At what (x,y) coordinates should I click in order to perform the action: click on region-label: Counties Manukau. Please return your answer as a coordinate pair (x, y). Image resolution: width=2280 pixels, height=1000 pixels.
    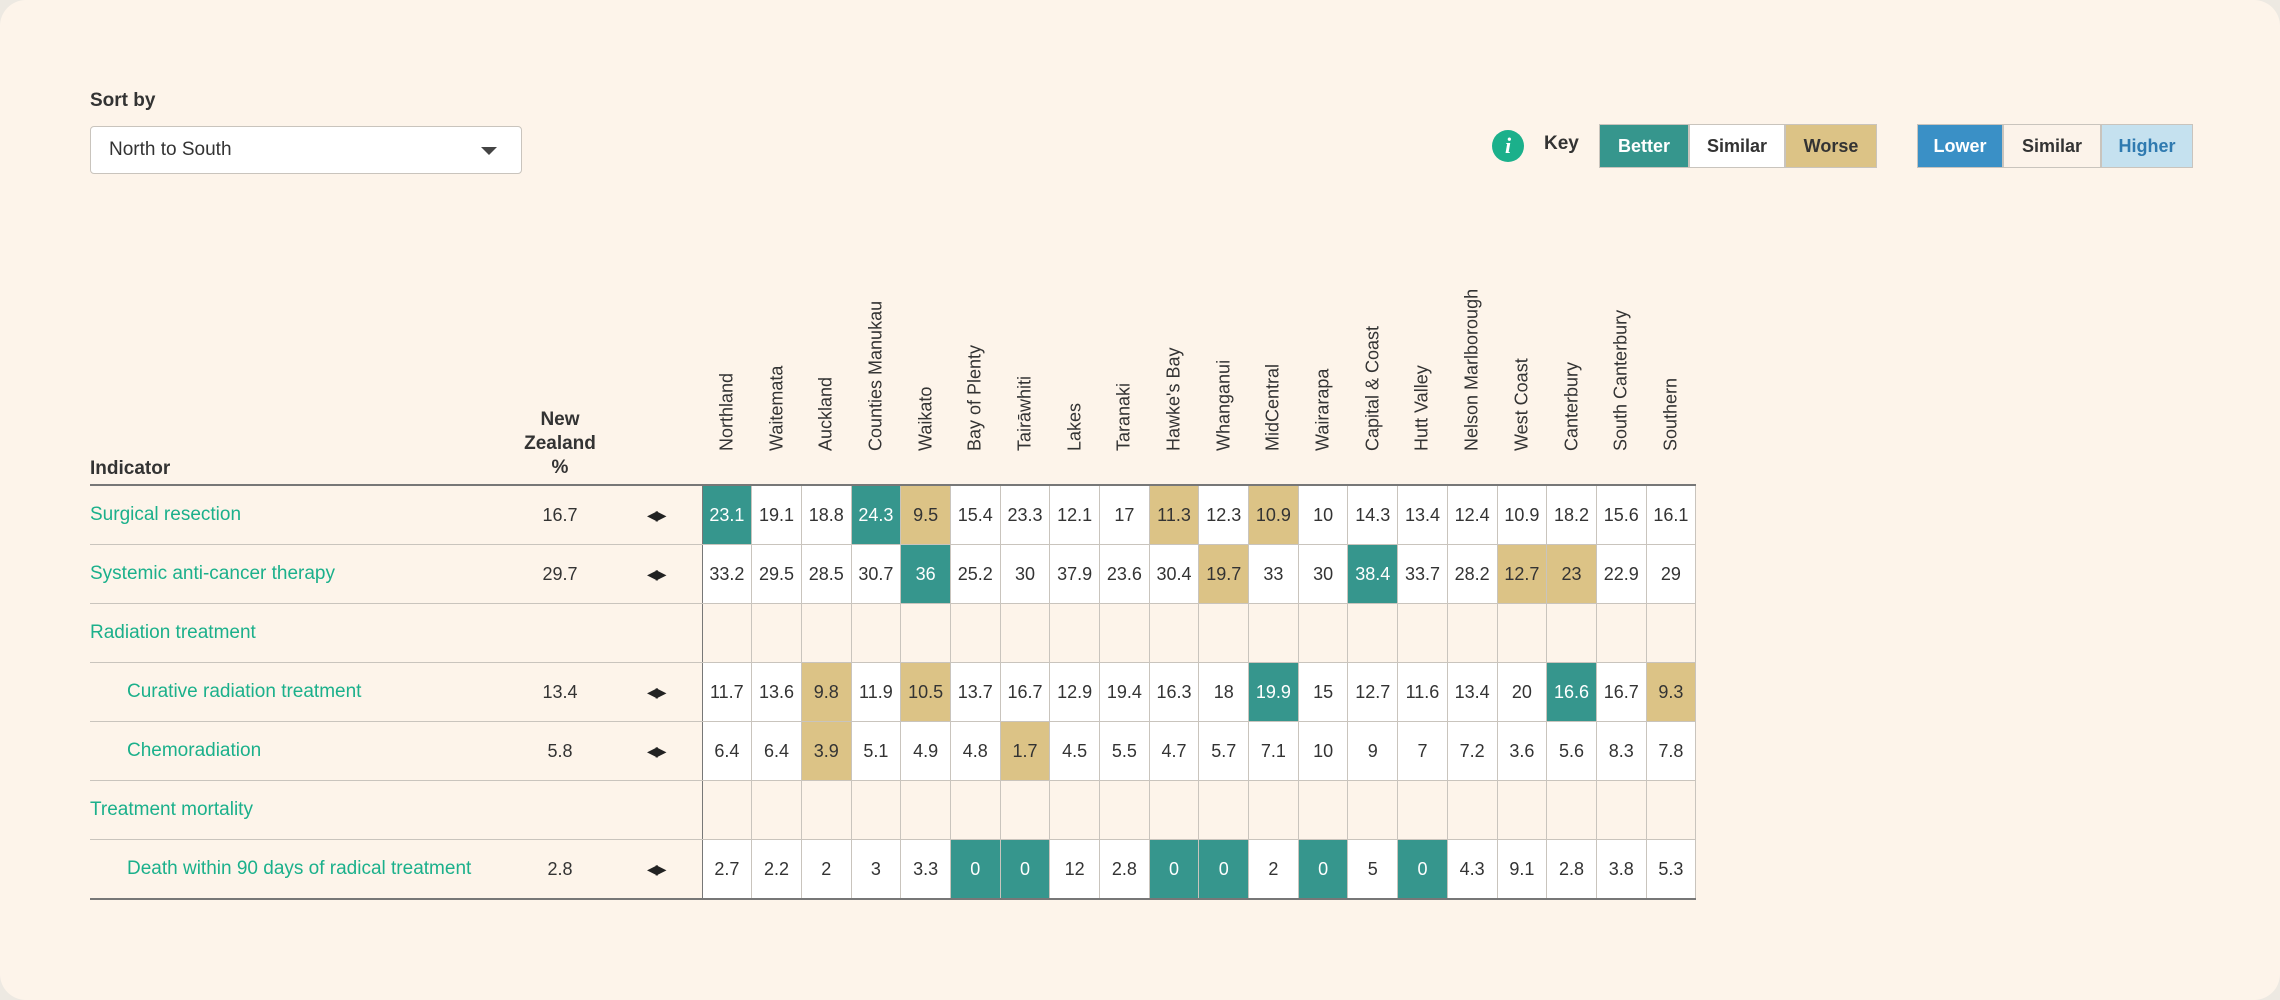
    Looking at the image, I should click on (875, 375).